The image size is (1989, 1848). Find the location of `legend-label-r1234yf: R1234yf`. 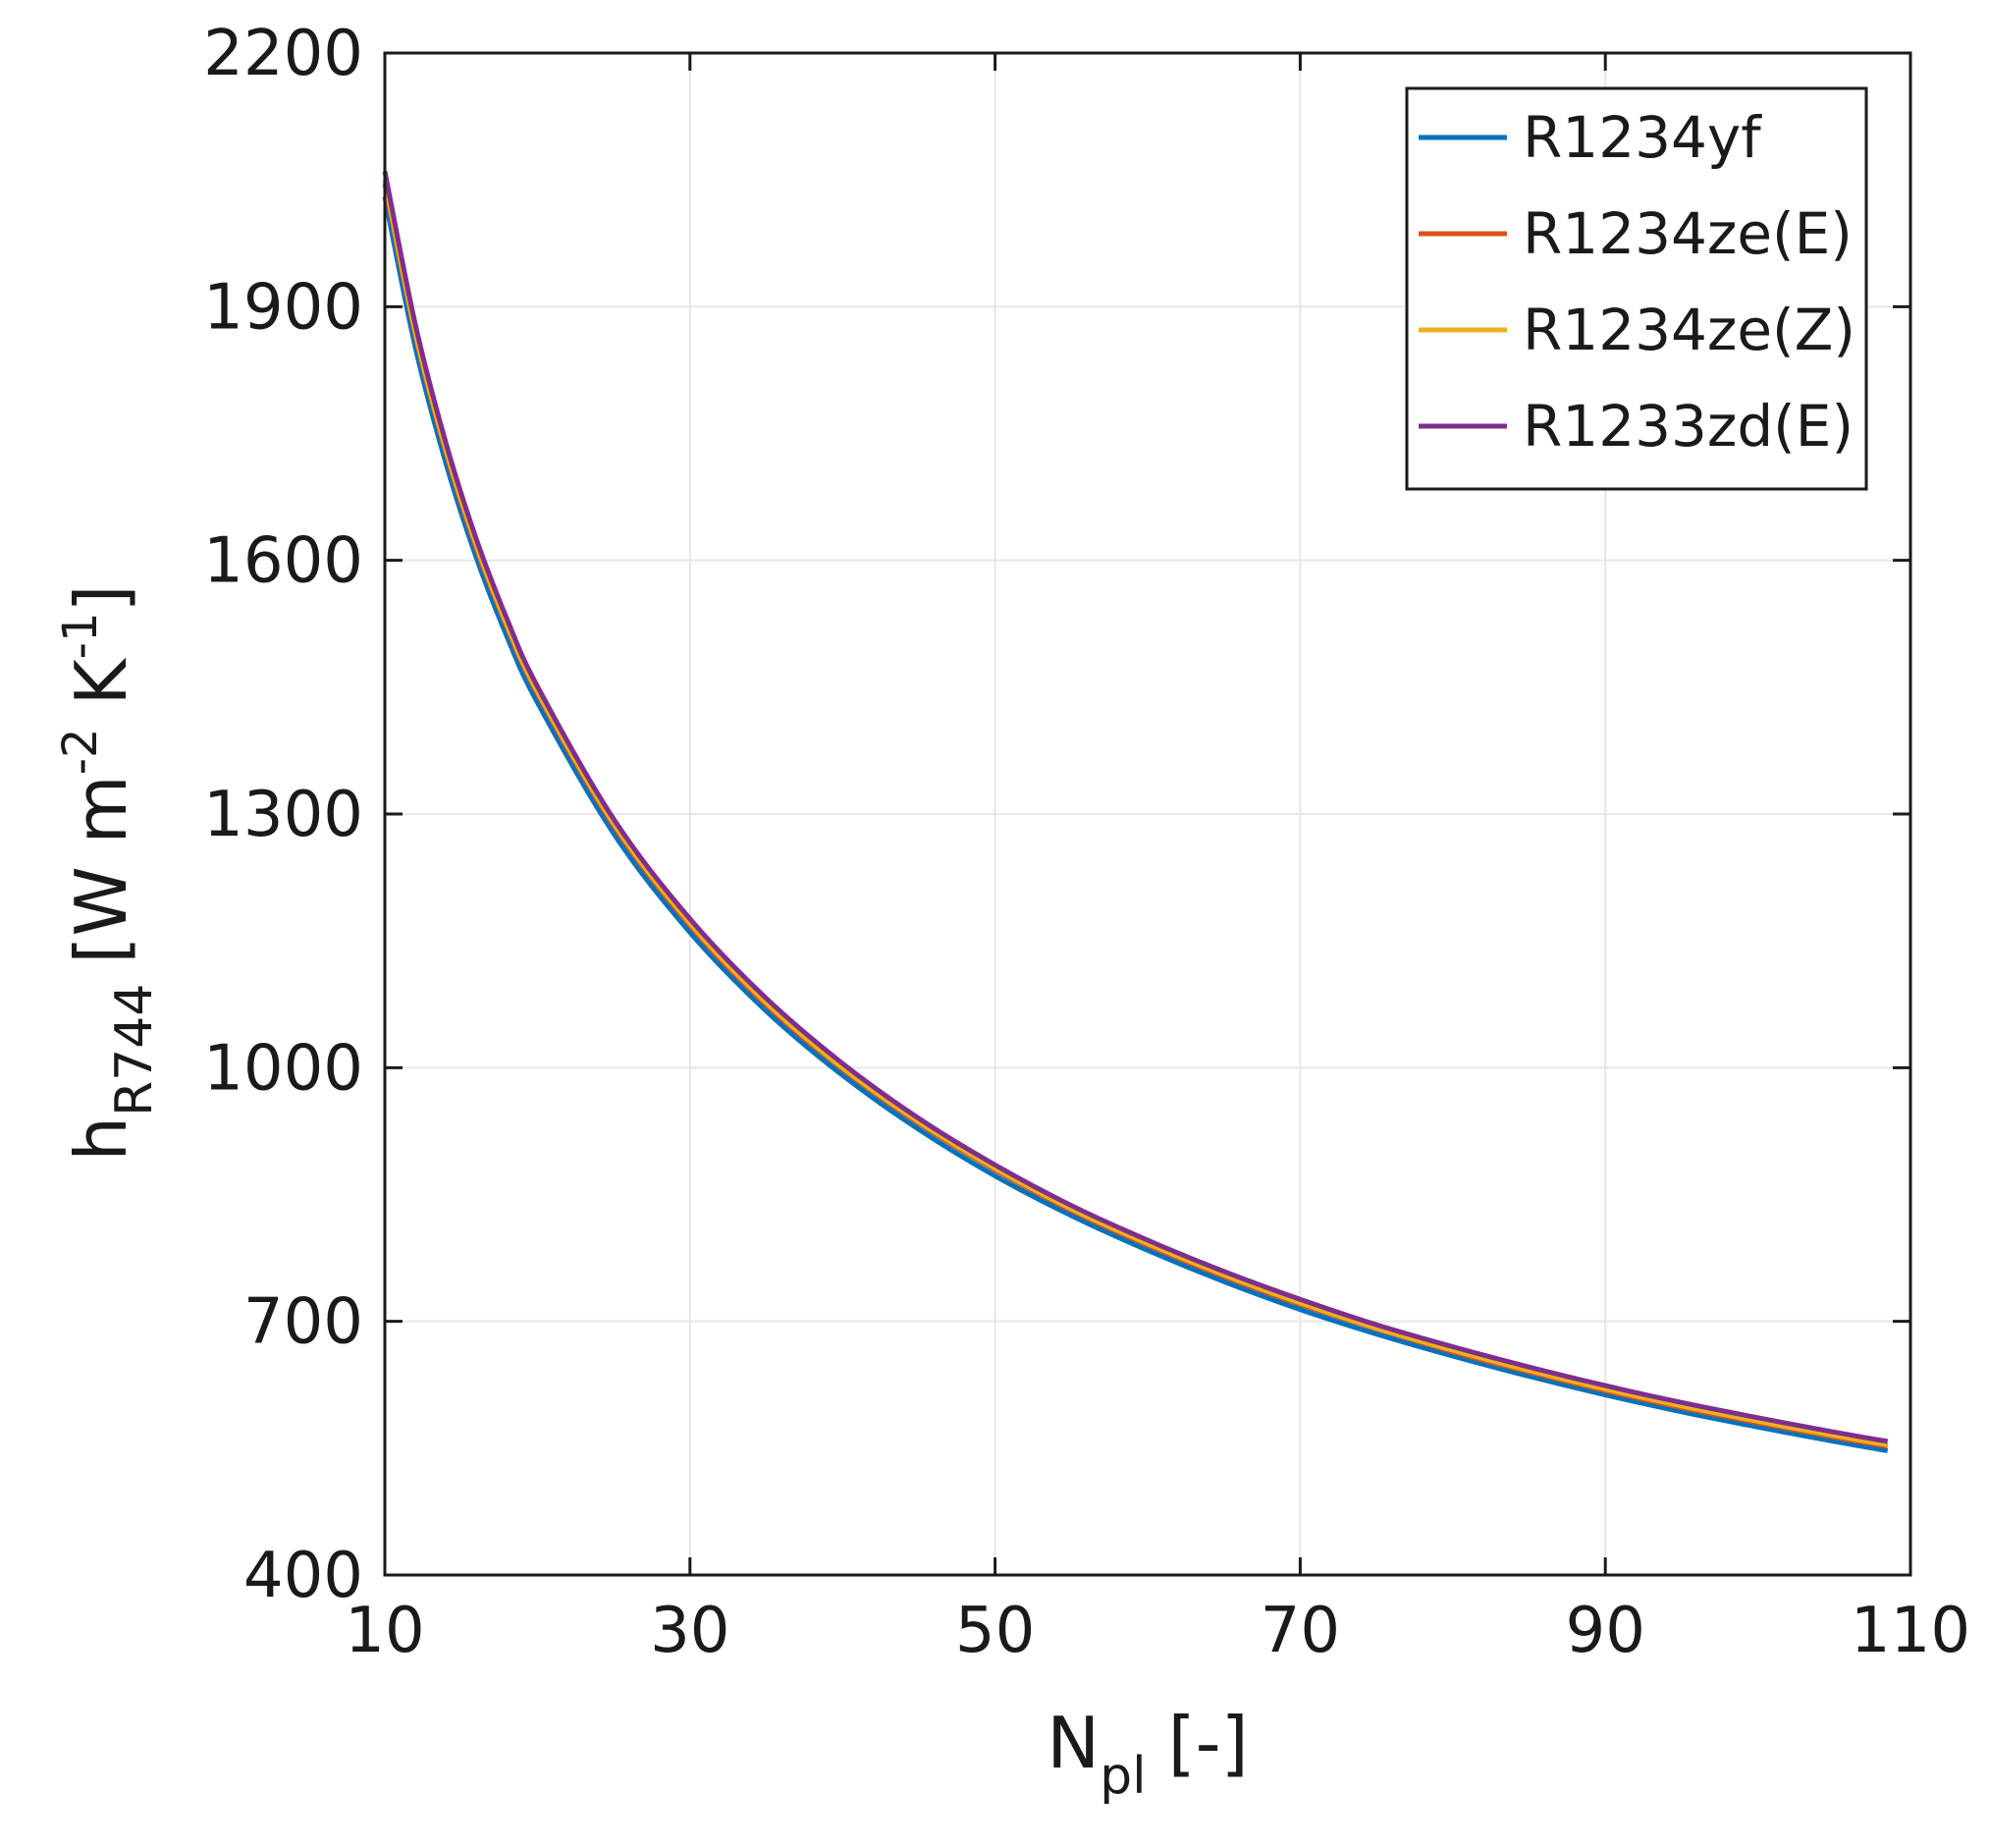

legend-label-r1234yf: R1234yf is located at coordinates (1642, 137).